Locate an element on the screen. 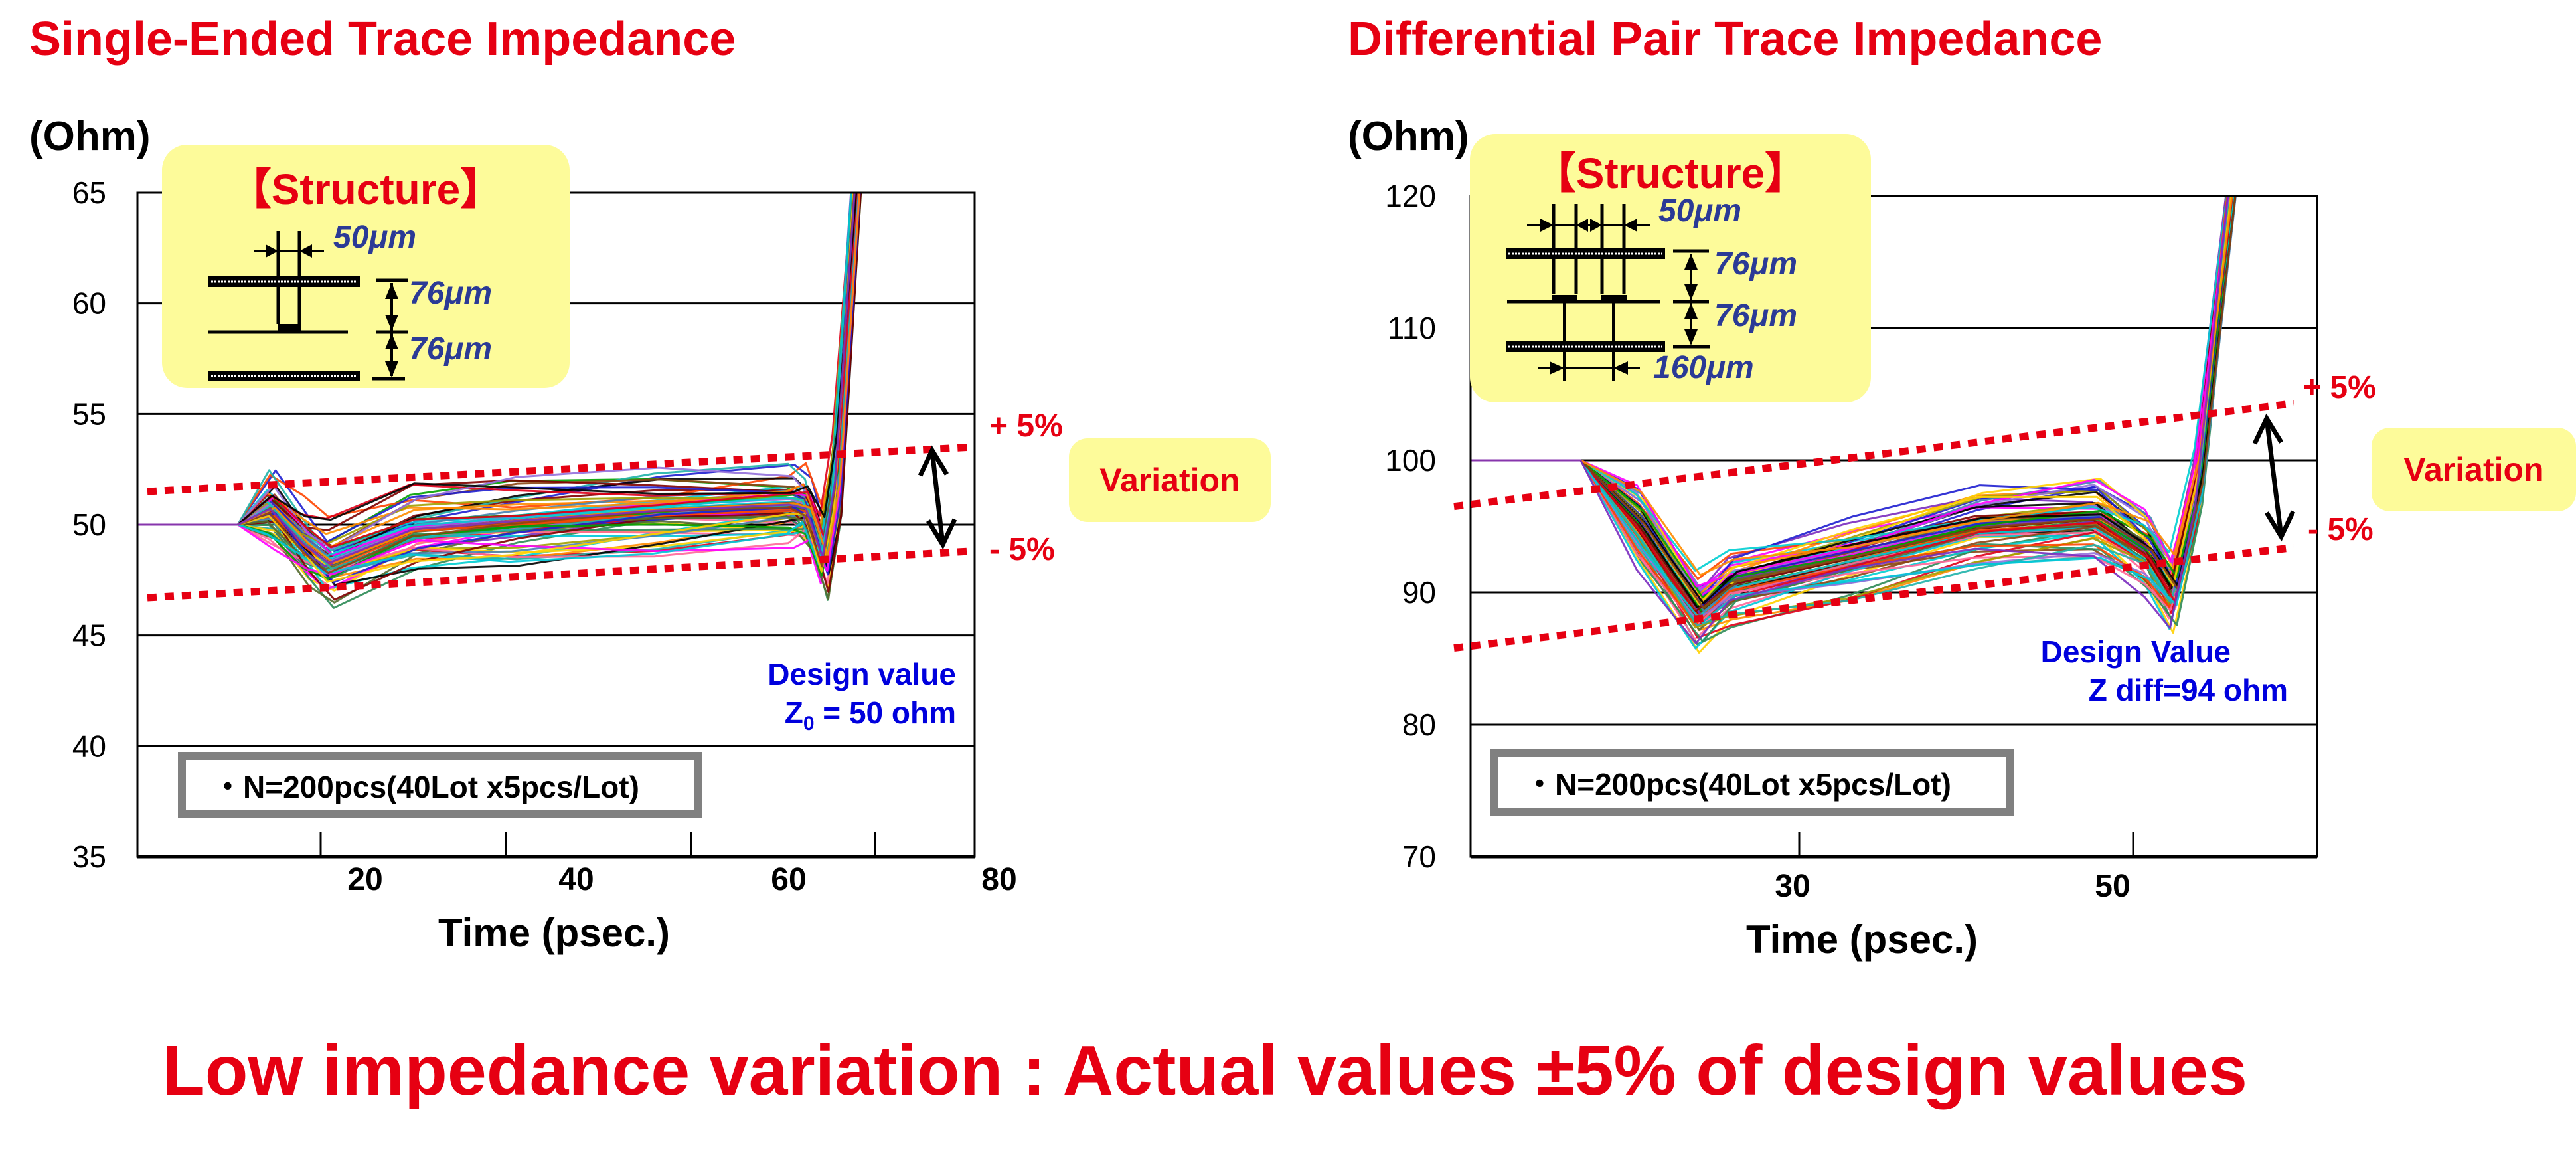  design-value-annotation: Design Value Z diff=94 ohm is located at coordinates (2140, 670).